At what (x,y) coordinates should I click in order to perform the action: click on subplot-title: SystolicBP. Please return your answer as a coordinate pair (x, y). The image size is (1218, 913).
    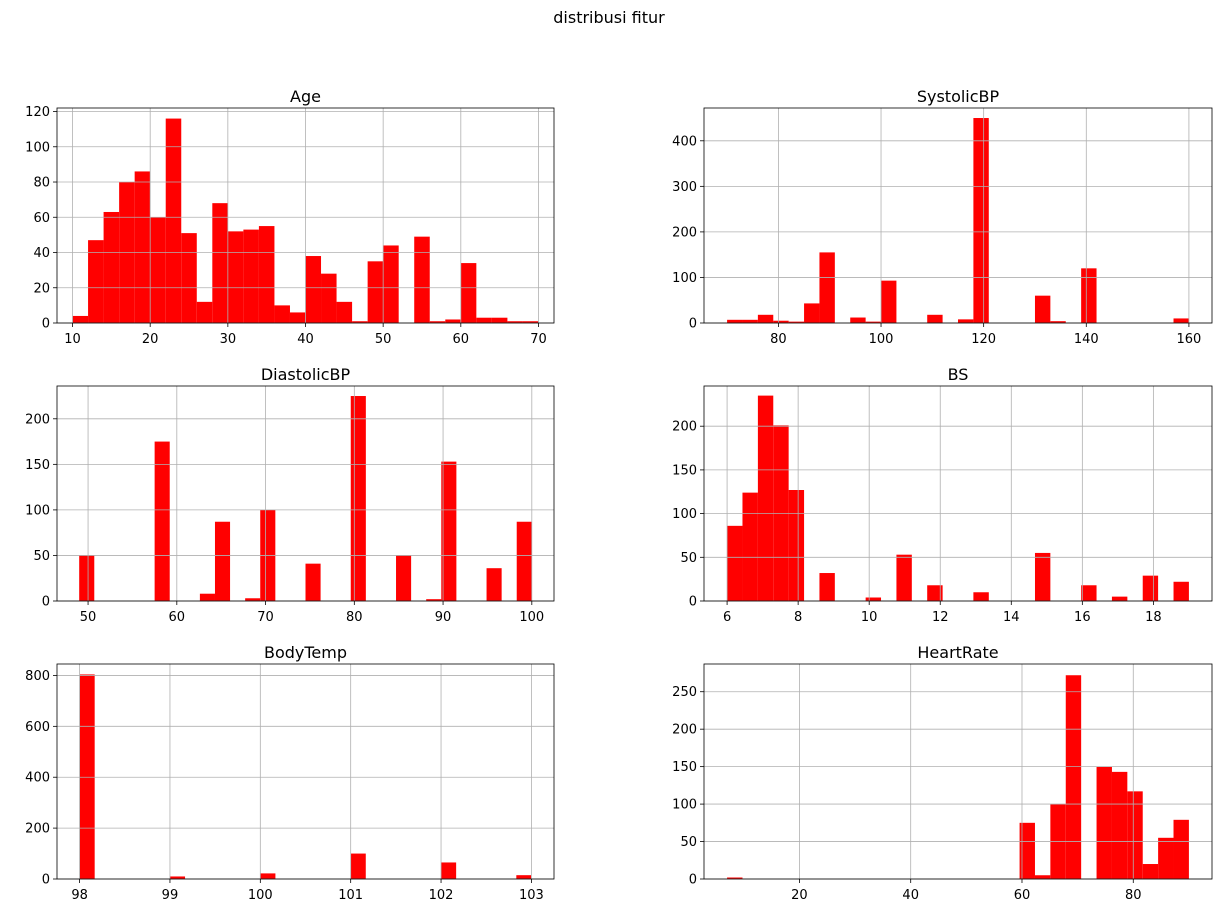
    Looking at the image, I should click on (958, 96).